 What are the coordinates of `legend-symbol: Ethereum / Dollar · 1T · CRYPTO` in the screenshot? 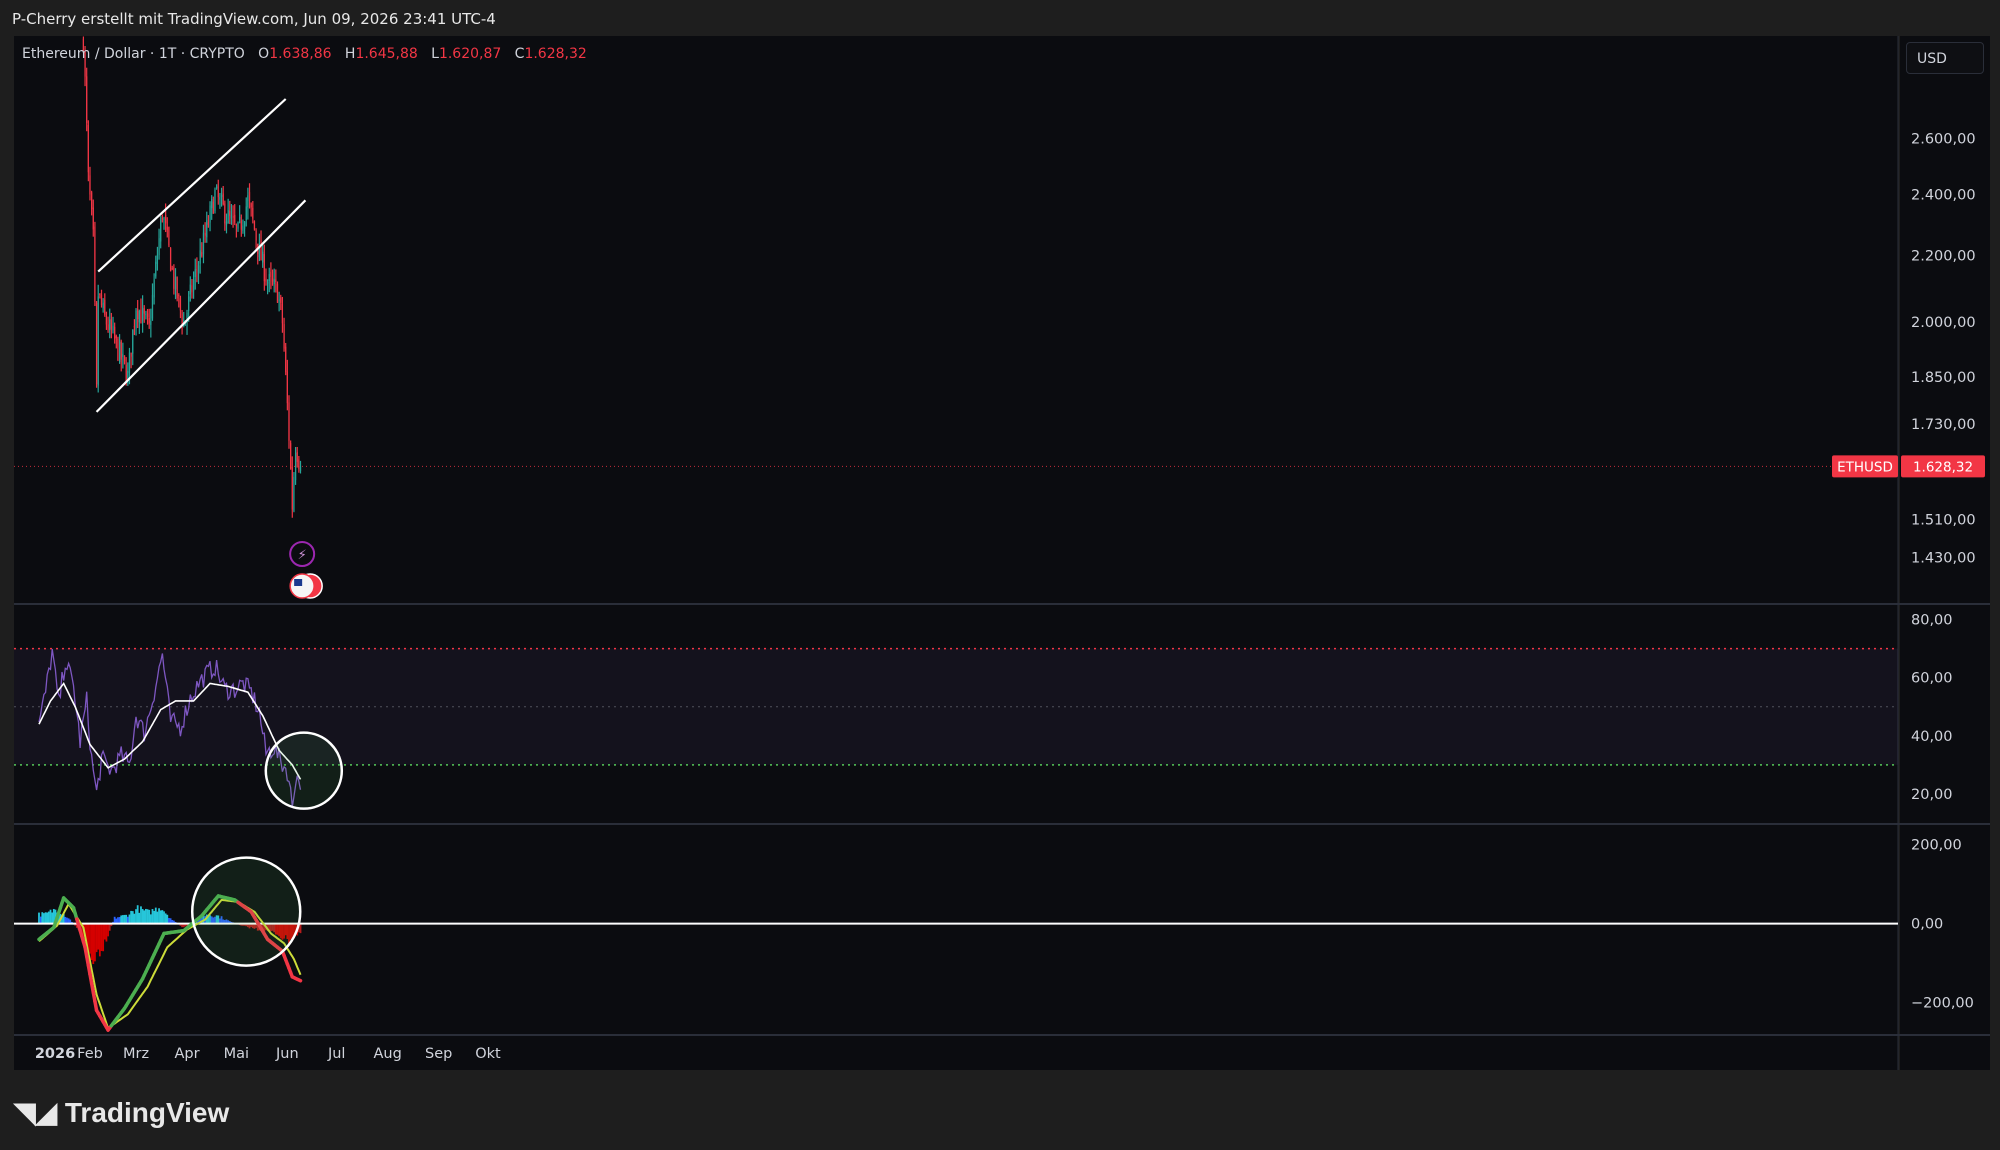 It's located at (133, 54).